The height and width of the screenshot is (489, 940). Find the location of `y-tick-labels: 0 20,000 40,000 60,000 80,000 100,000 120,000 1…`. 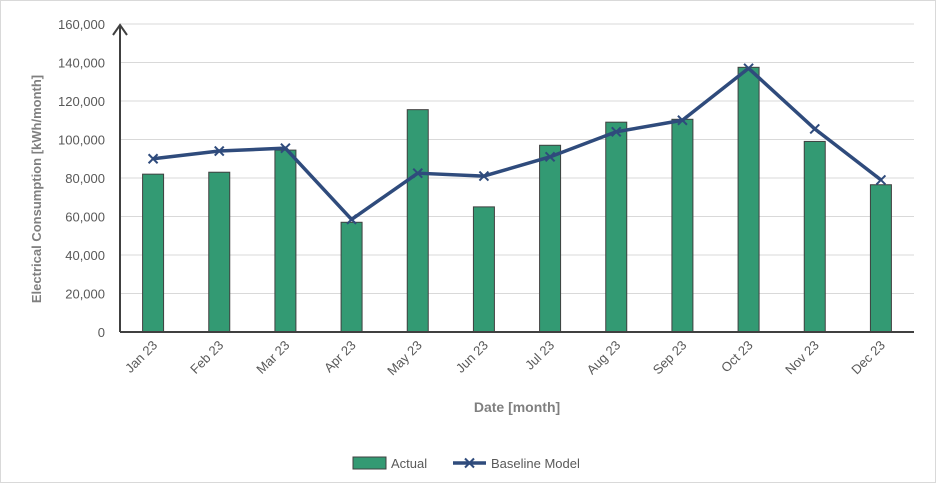

y-tick-labels: 0 20,000 40,000 60,000 80,000 100,000 120,000 1… is located at coordinates (81, 178).